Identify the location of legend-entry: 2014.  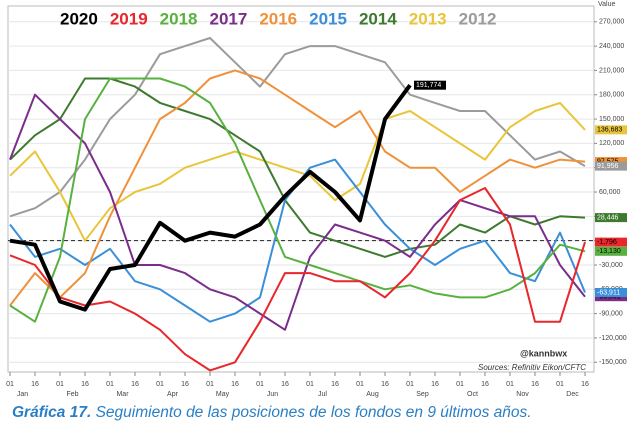
(378, 18).